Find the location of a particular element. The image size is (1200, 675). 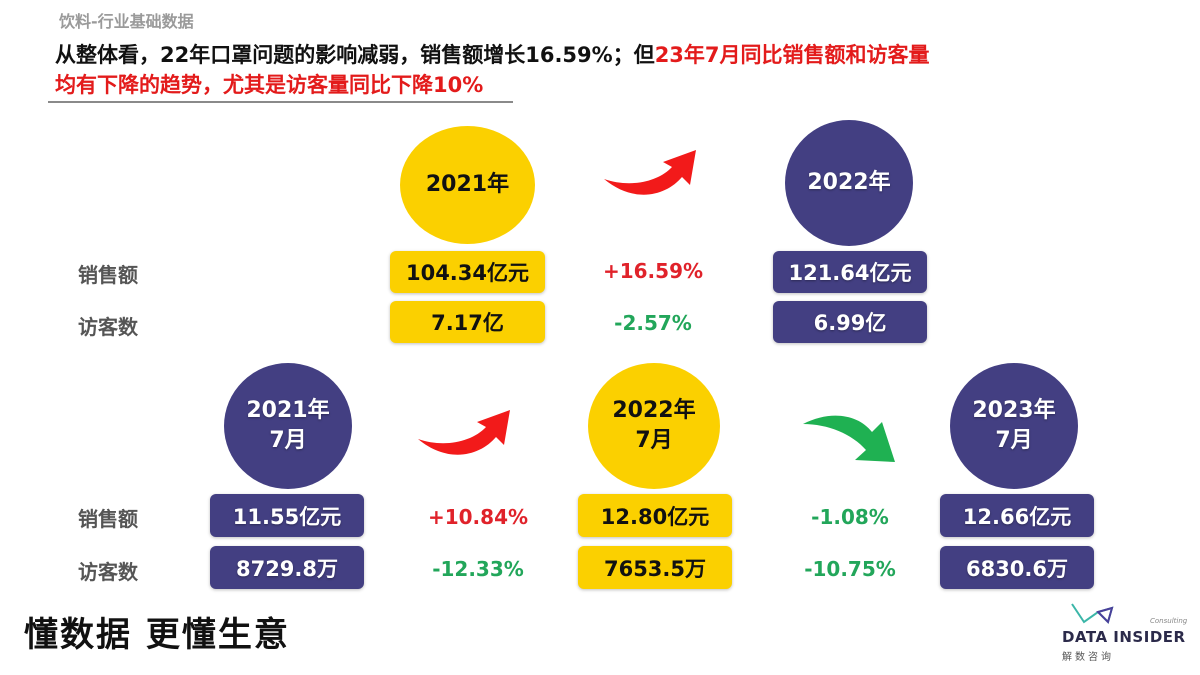

period-year: 2021年 is located at coordinates (288, 410).